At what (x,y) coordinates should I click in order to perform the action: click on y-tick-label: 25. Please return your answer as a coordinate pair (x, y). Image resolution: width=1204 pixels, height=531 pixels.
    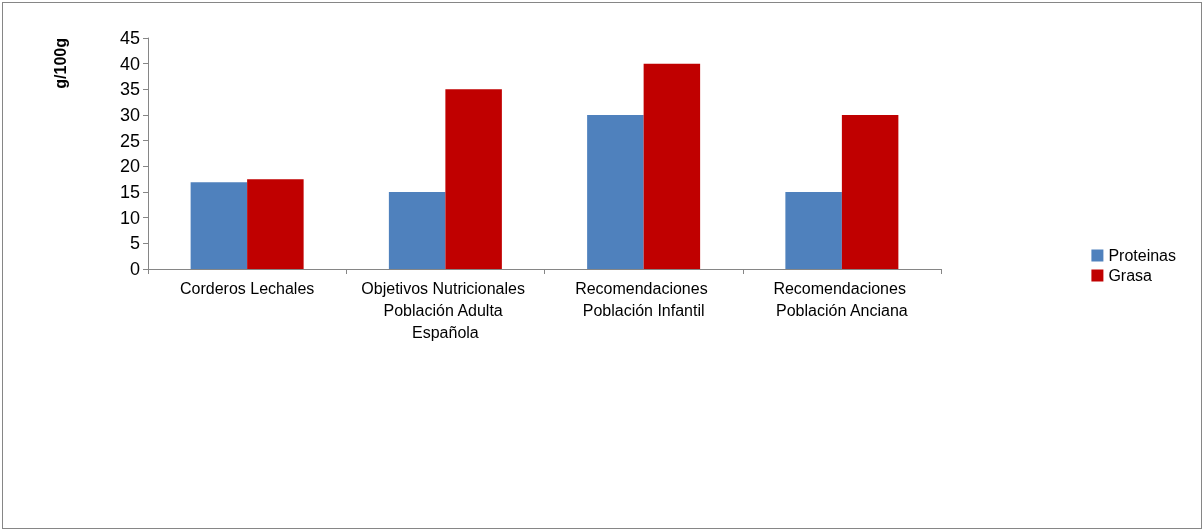
    Looking at the image, I should click on (129, 140).